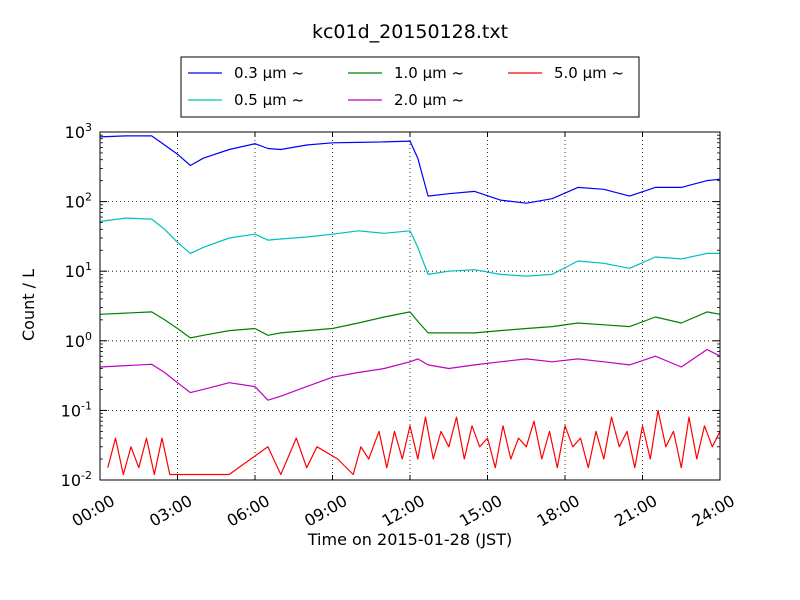 This screenshot has height=600, width=800. Describe the element at coordinates (78, 270) in the screenshot. I see `y-tick-label: 10¹` at that location.